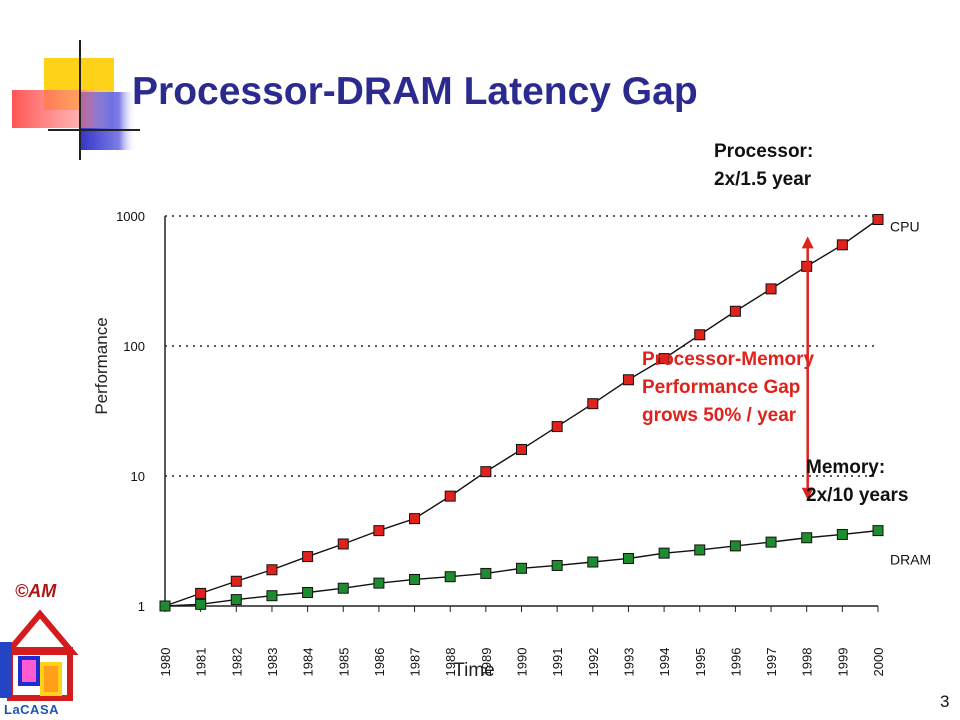 Image resolution: width=960 pixels, height=720 pixels. Describe the element at coordinates (878, 662) in the screenshot. I see `x-tick-label: 2000` at that location.